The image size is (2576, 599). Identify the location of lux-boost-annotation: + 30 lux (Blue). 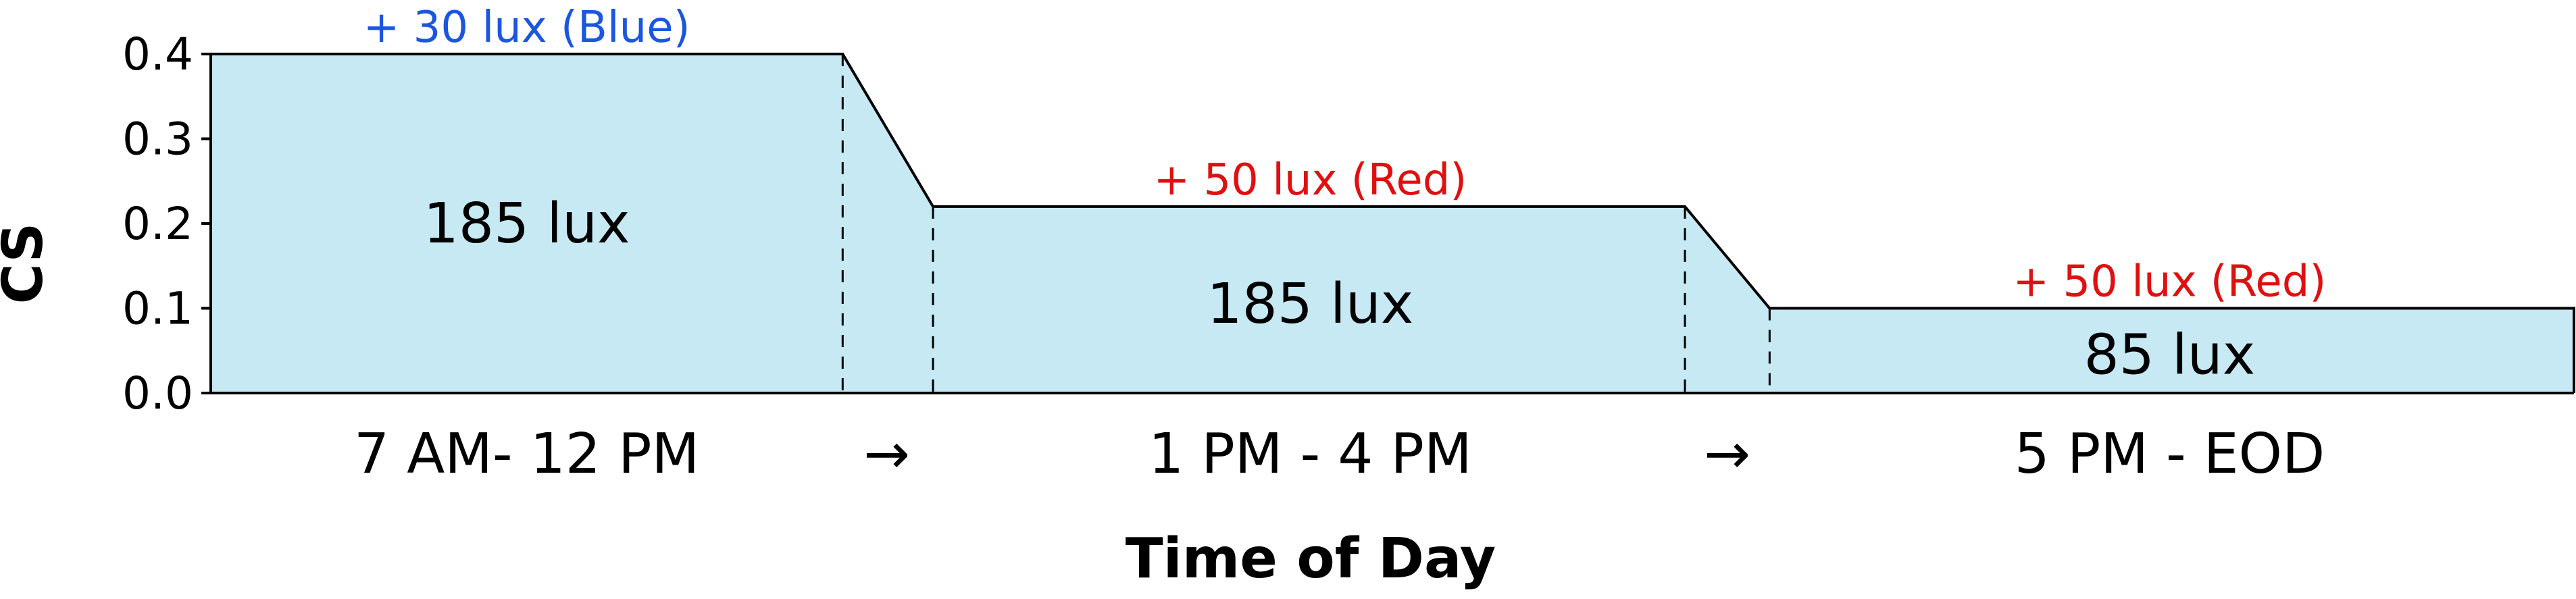
(526, 28).